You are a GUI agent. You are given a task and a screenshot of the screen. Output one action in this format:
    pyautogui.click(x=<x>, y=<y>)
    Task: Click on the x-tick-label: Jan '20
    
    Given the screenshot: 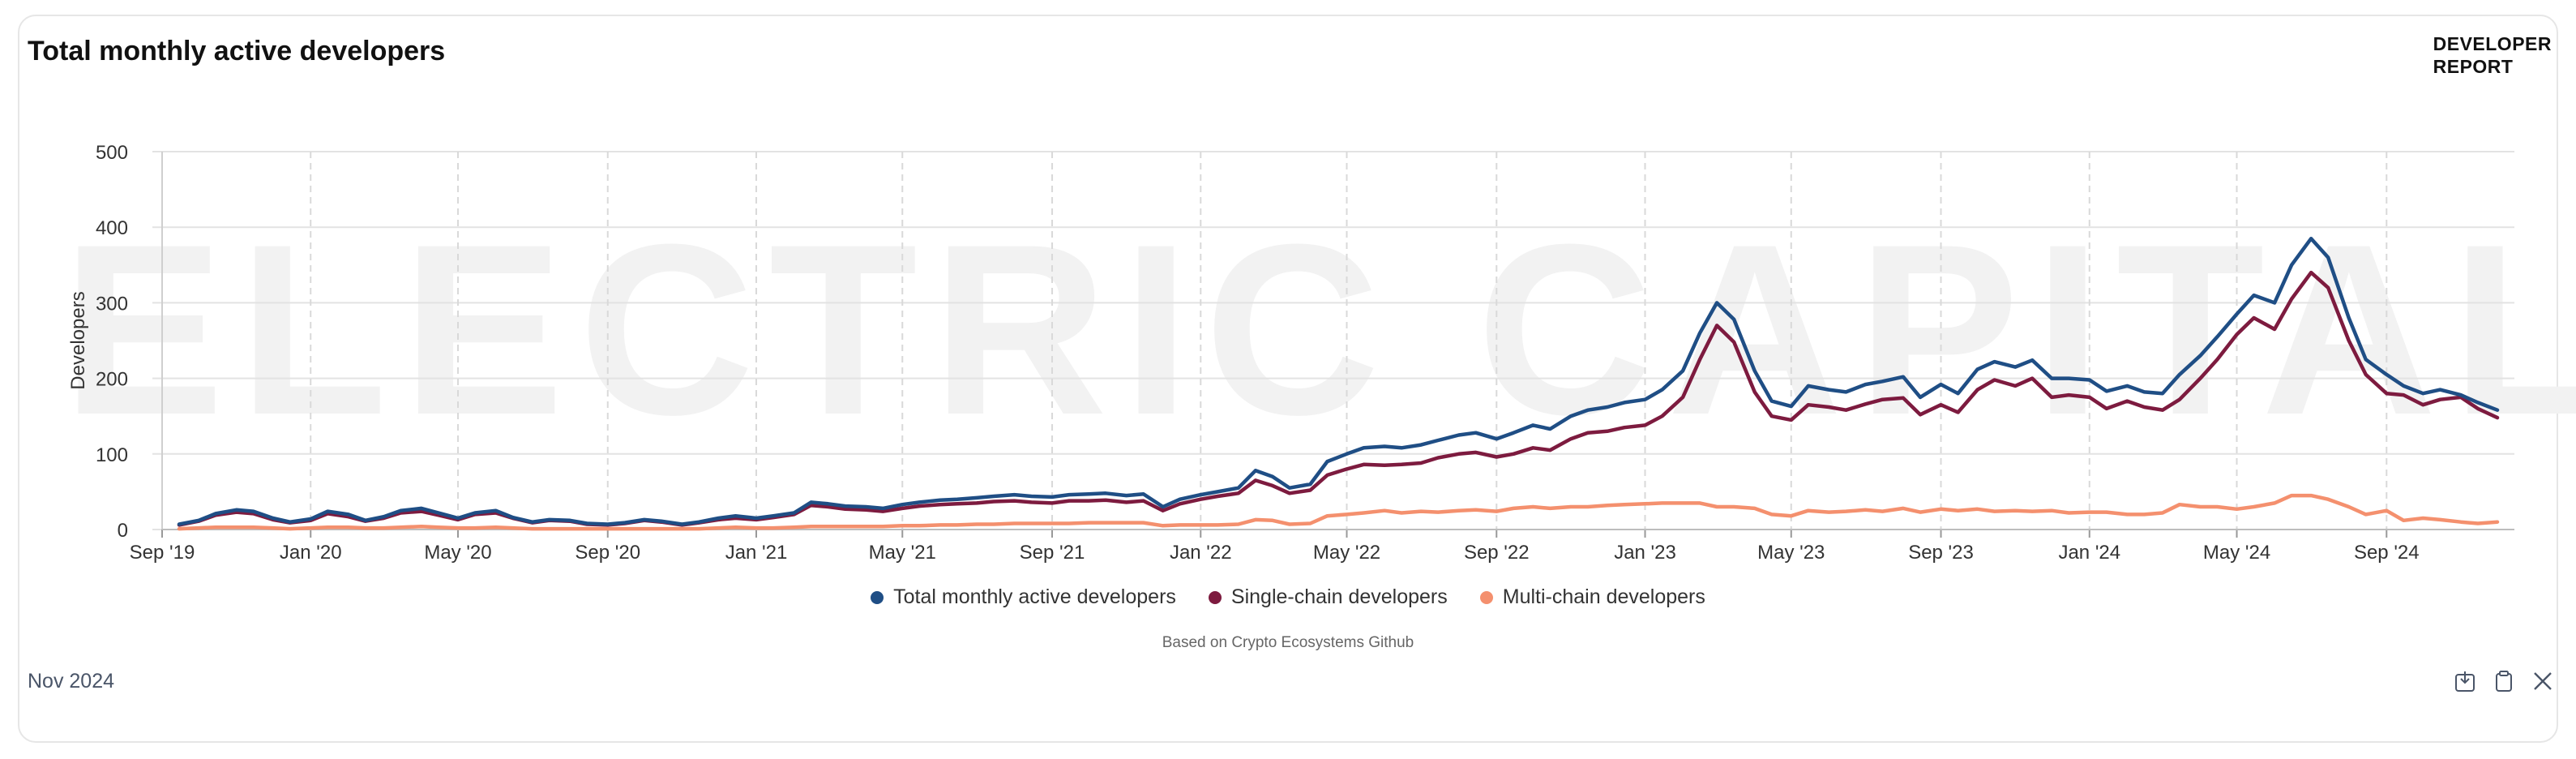 What is the action you would take?
    pyautogui.click(x=311, y=553)
    